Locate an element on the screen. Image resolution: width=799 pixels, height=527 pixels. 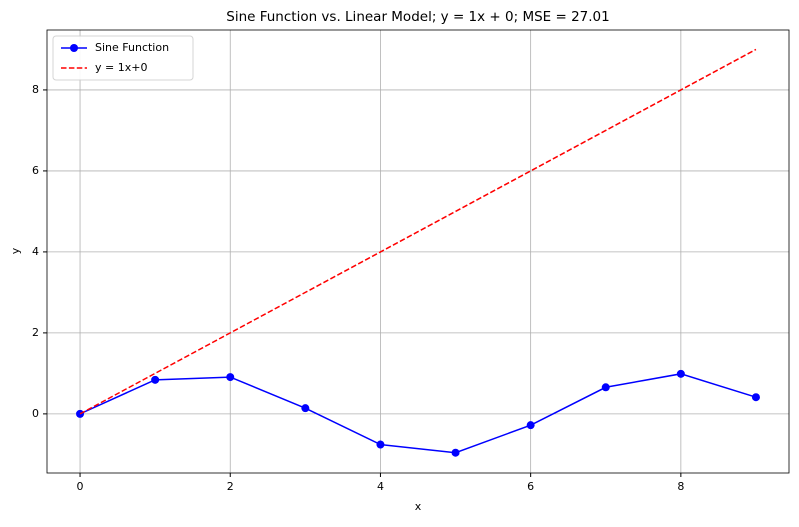
legend-label: y = 1x+0 is located at coordinates (121, 67).